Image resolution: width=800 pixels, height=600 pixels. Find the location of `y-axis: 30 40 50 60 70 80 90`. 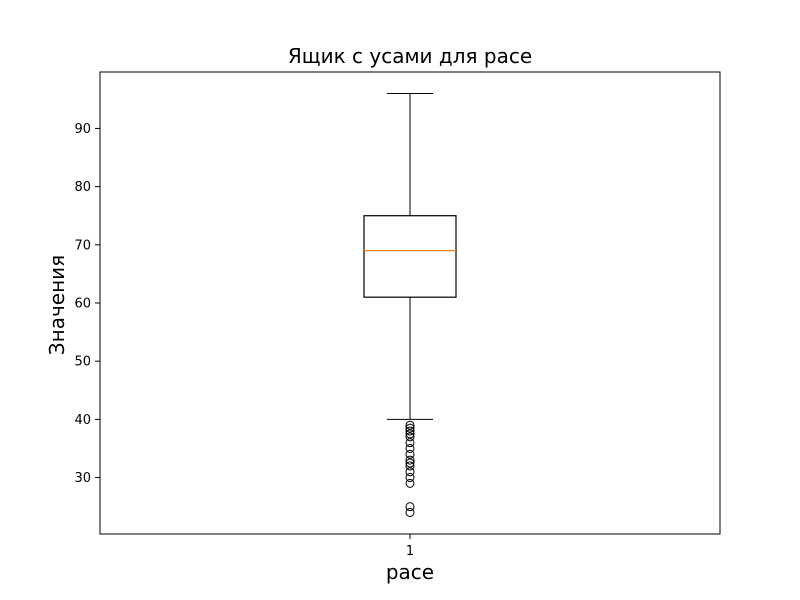

y-axis: 30 40 50 60 70 80 90 is located at coordinates (87, 304).